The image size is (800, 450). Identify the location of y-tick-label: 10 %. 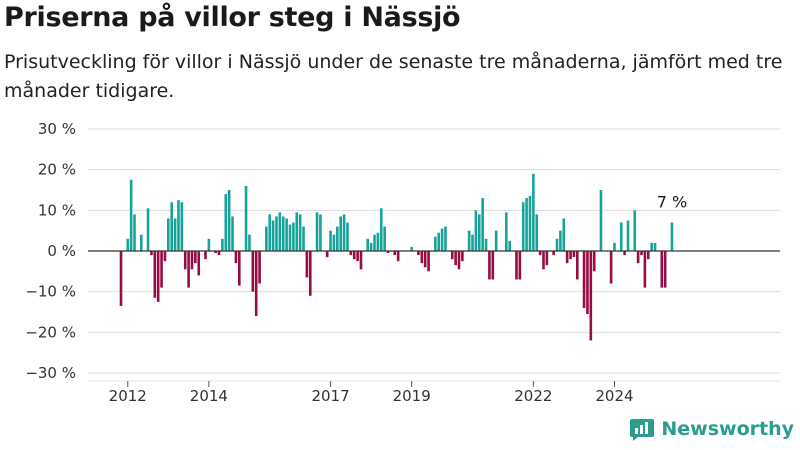
(57, 210).